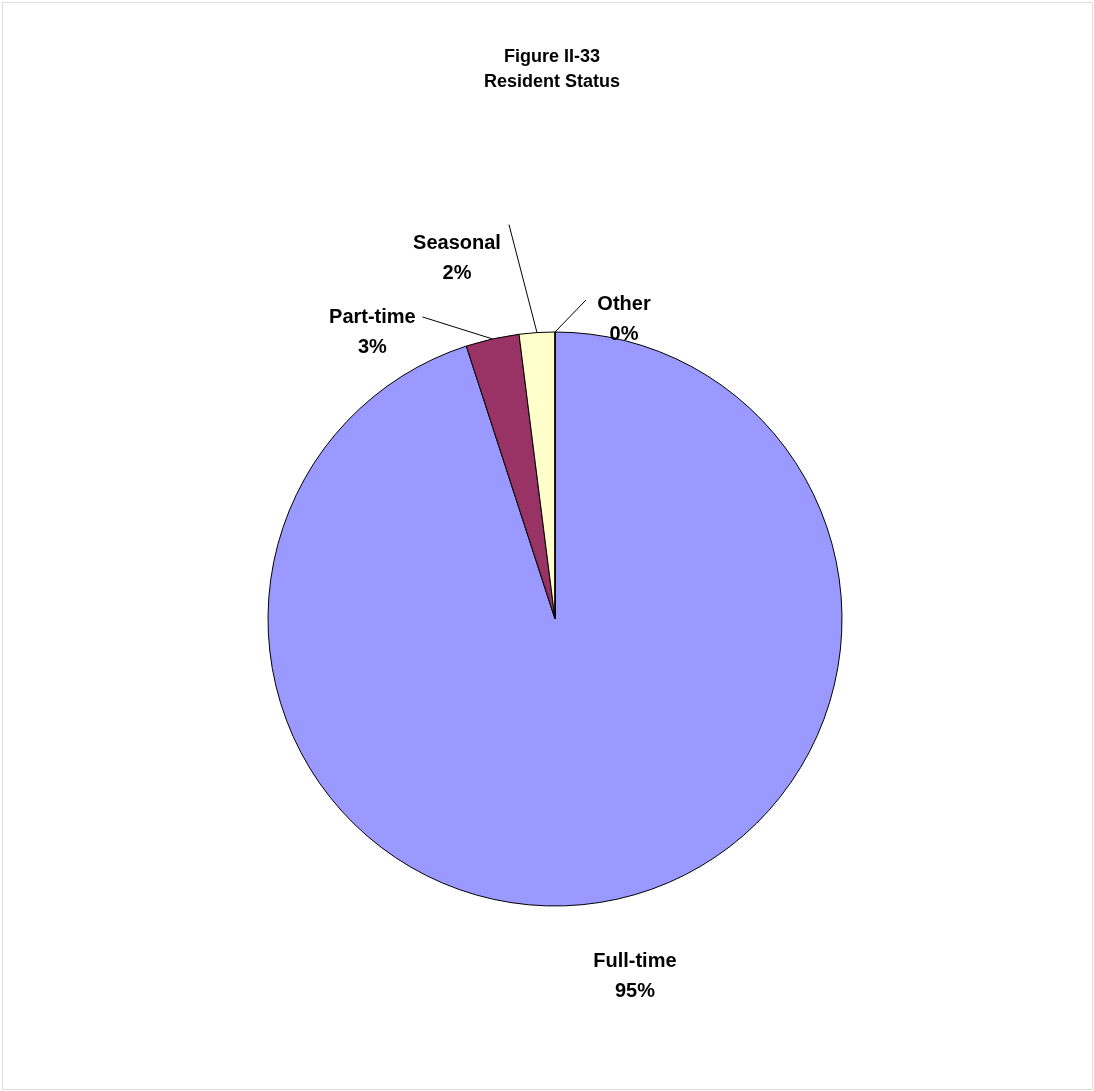 Image resolution: width=1094 pixels, height=1091 pixels. What do you see at coordinates (635, 960) in the screenshot?
I see `slice-label: Full-time` at bounding box center [635, 960].